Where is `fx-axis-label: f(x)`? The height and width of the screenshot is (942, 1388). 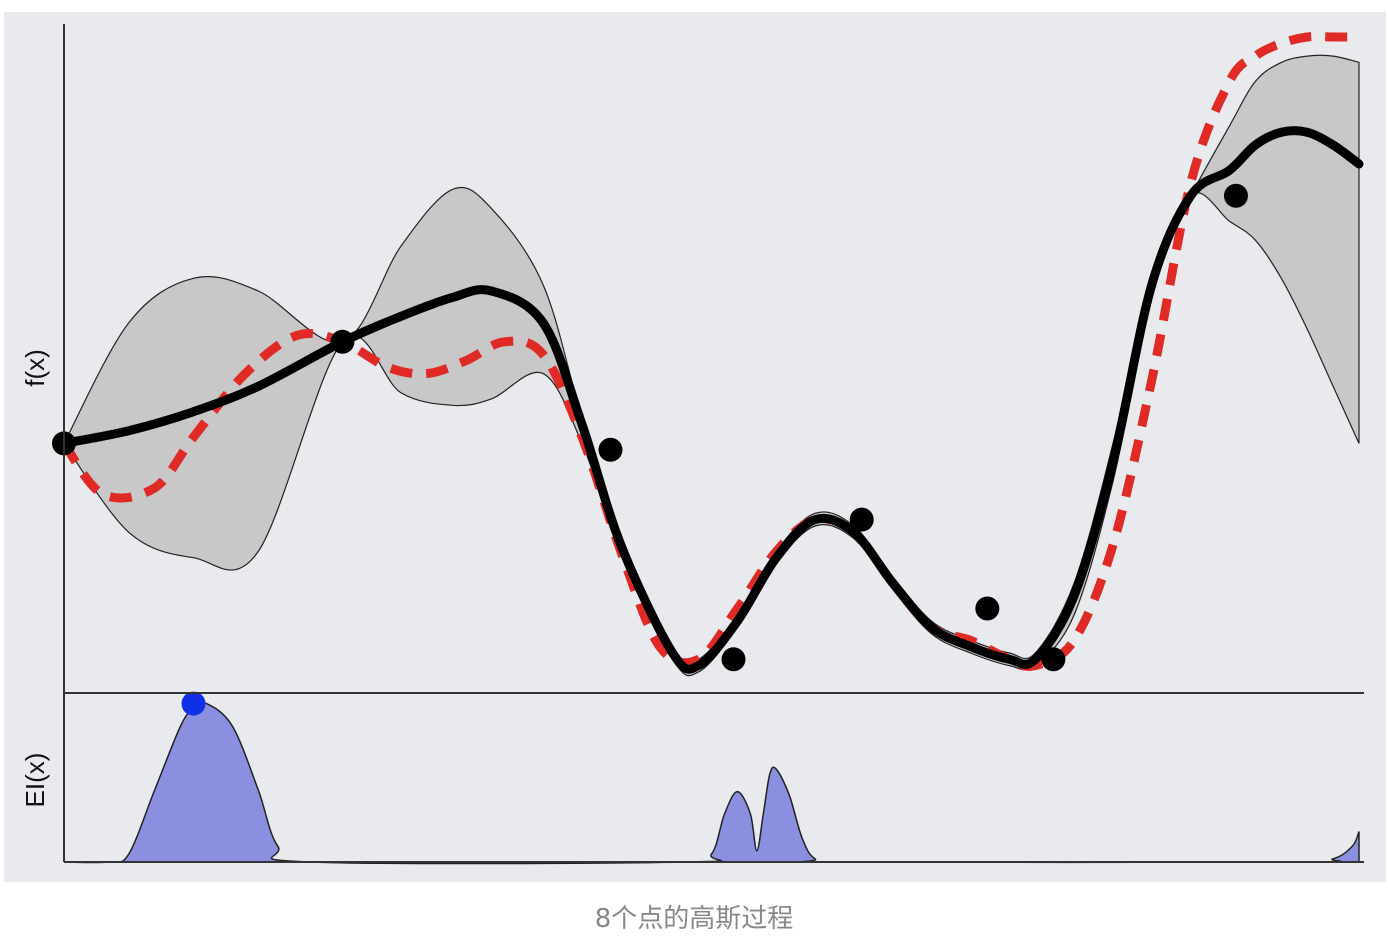 fx-axis-label: f(x) is located at coordinates (35, 368).